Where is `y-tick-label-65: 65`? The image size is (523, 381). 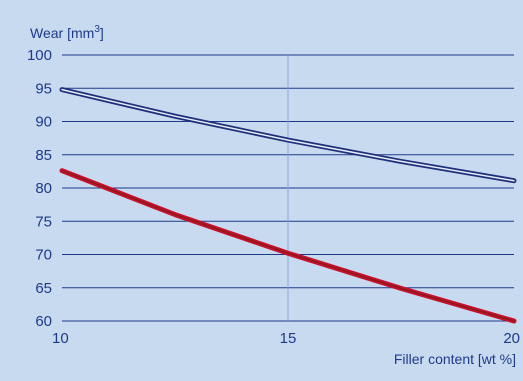 y-tick-label-65: 65 is located at coordinates (43, 288).